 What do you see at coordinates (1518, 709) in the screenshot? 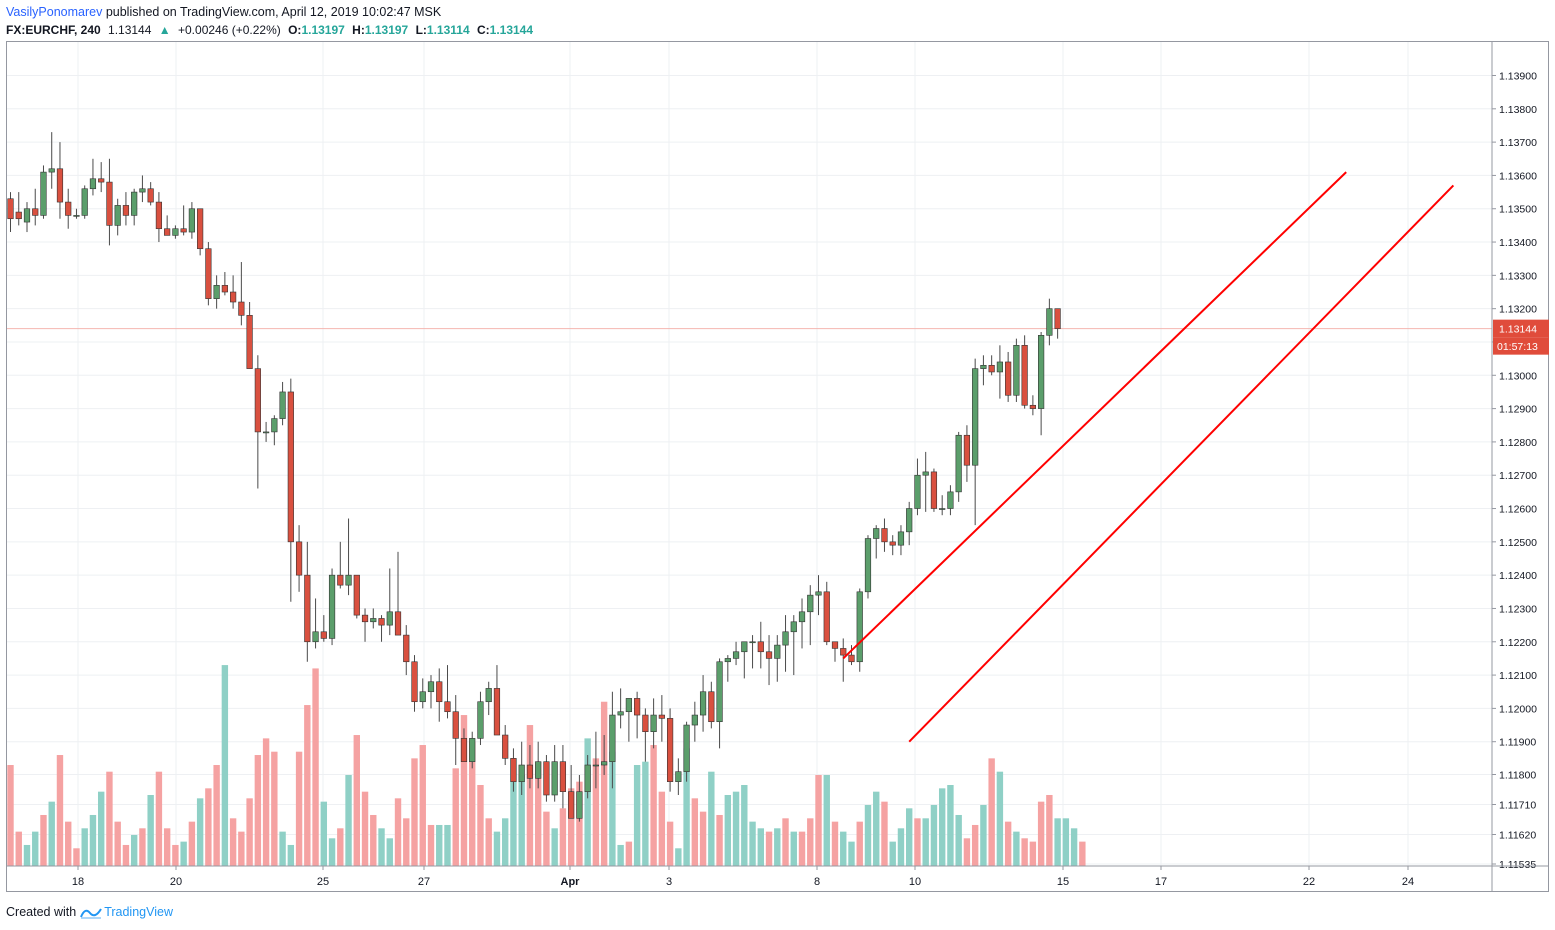
I see `price-tick-label: 1.12000` at bounding box center [1518, 709].